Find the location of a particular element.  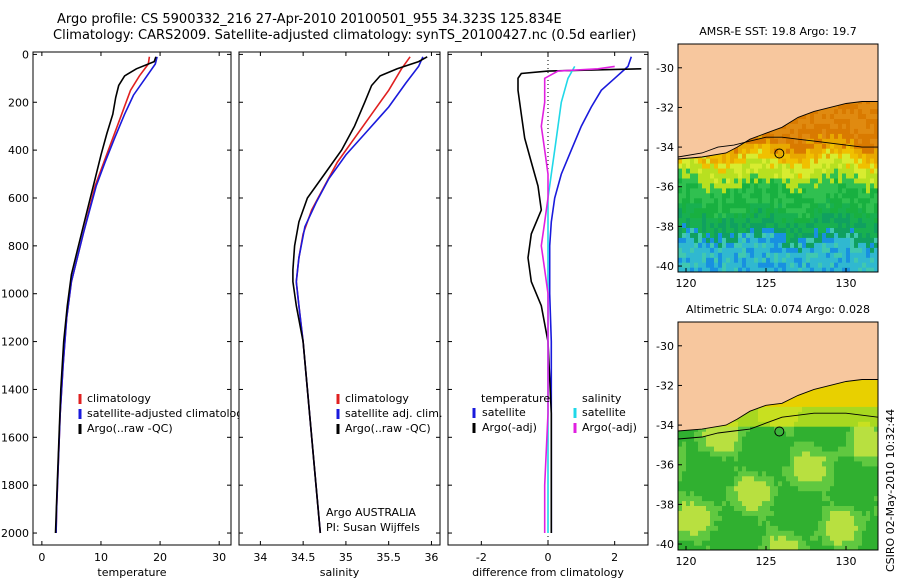

x-tick-label: 125 is located at coordinates (766, 283).